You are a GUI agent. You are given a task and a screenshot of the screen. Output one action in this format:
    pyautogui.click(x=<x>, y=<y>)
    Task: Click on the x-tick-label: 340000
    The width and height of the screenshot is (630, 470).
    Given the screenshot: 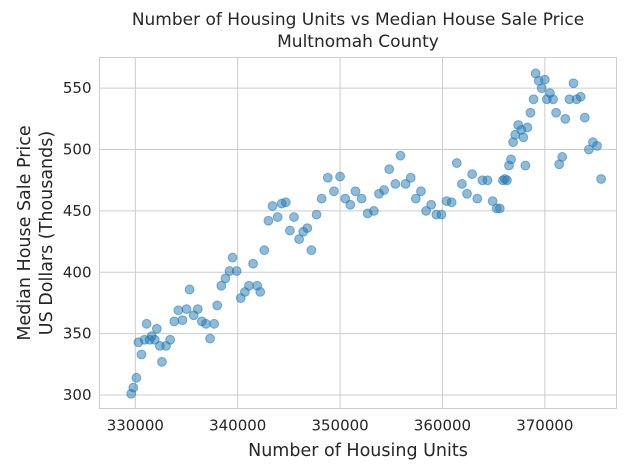 What is the action you would take?
    pyautogui.click(x=237, y=426)
    